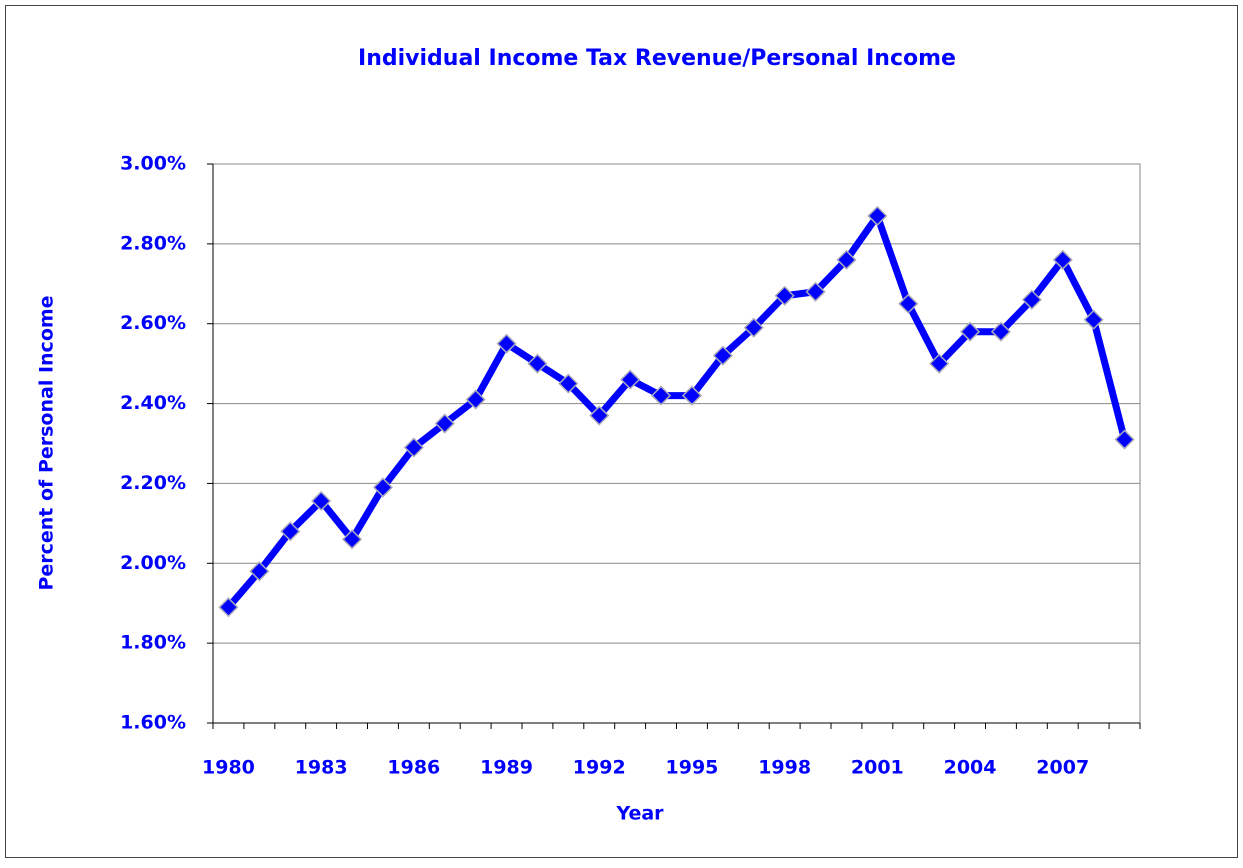 The width and height of the screenshot is (1243, 868). What do you see at coordinates (599, 768) in the screenshot?
I see `x-tick-label: 1992` at bounding box center [599, 768].